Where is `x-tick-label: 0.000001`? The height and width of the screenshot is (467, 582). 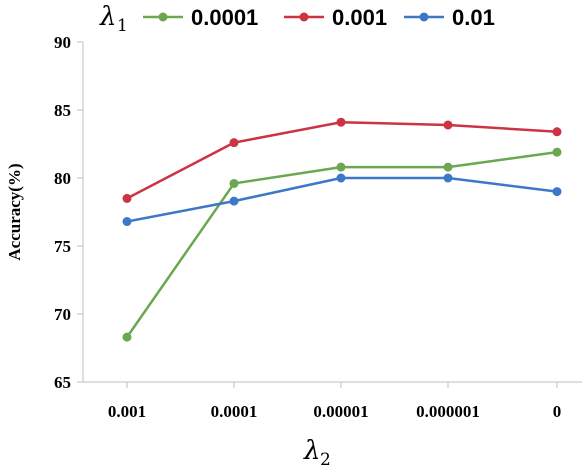 x-tick-label: 0.000001 is located at coordinates (448, 411).